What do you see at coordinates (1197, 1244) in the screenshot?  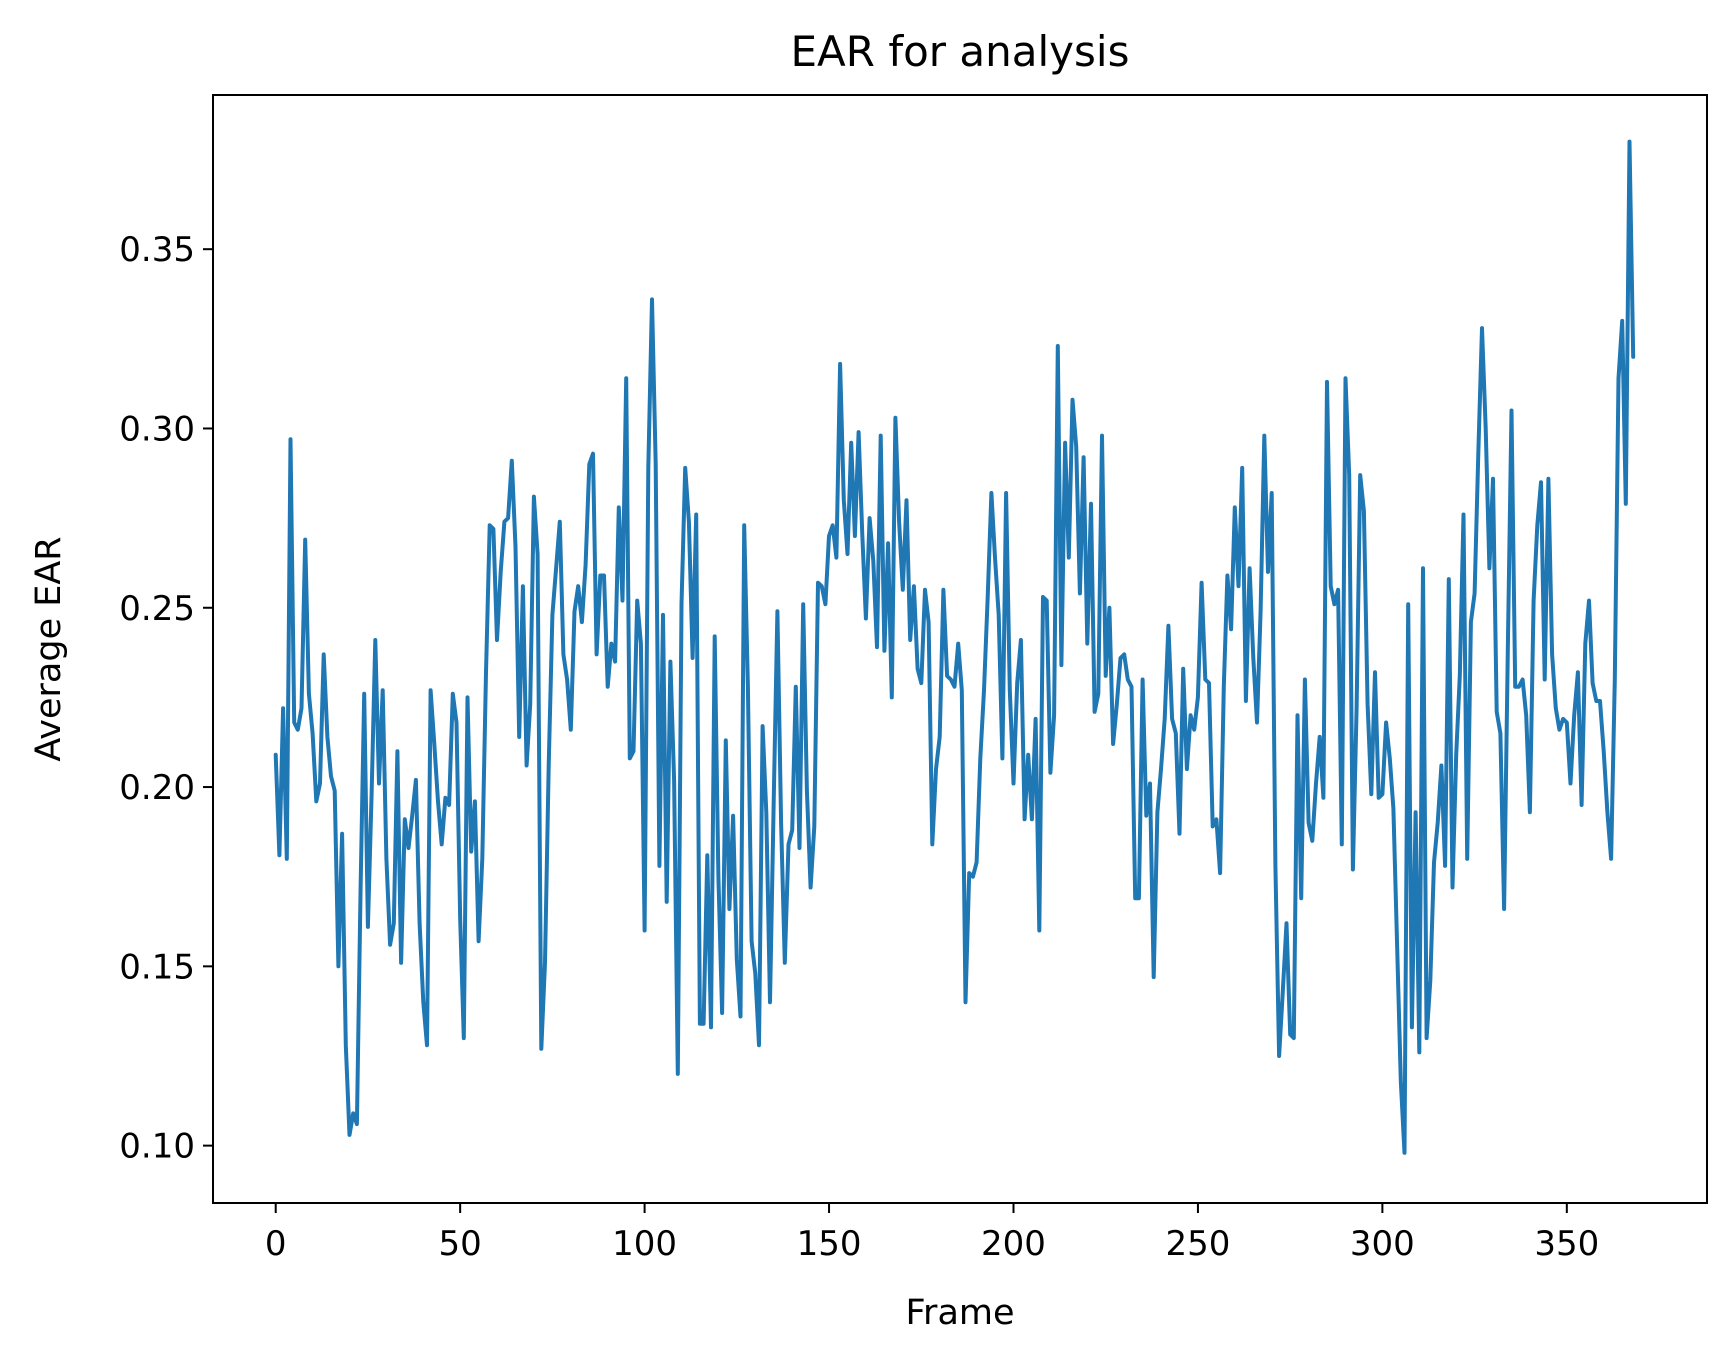 I see `x-tick-label: 250` at bounding box center [1197, 1244].